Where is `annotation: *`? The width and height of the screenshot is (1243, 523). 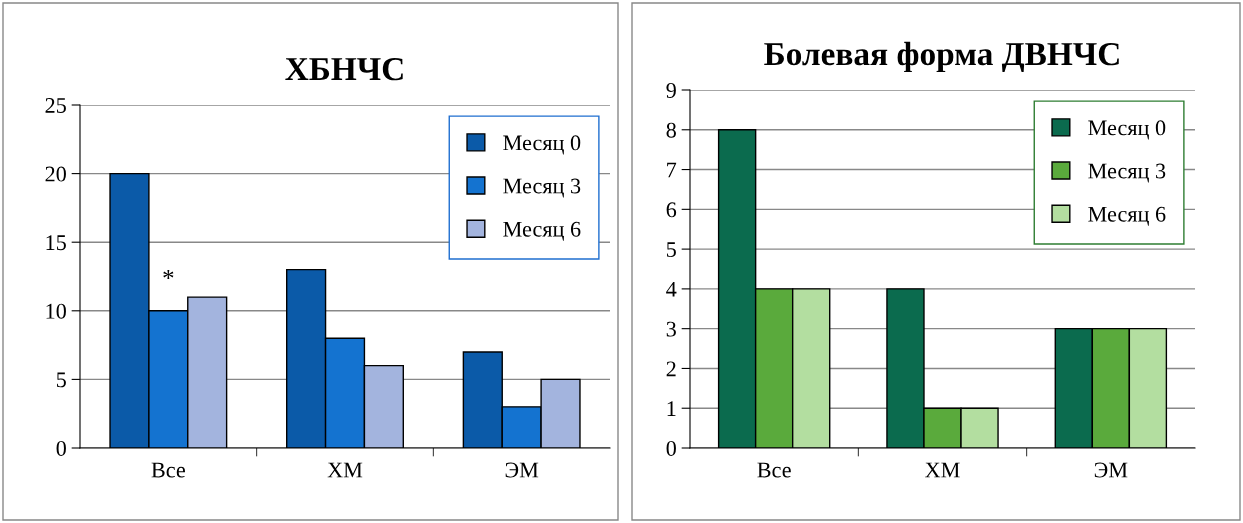 annotation: * is located at coordinates (168, 274).